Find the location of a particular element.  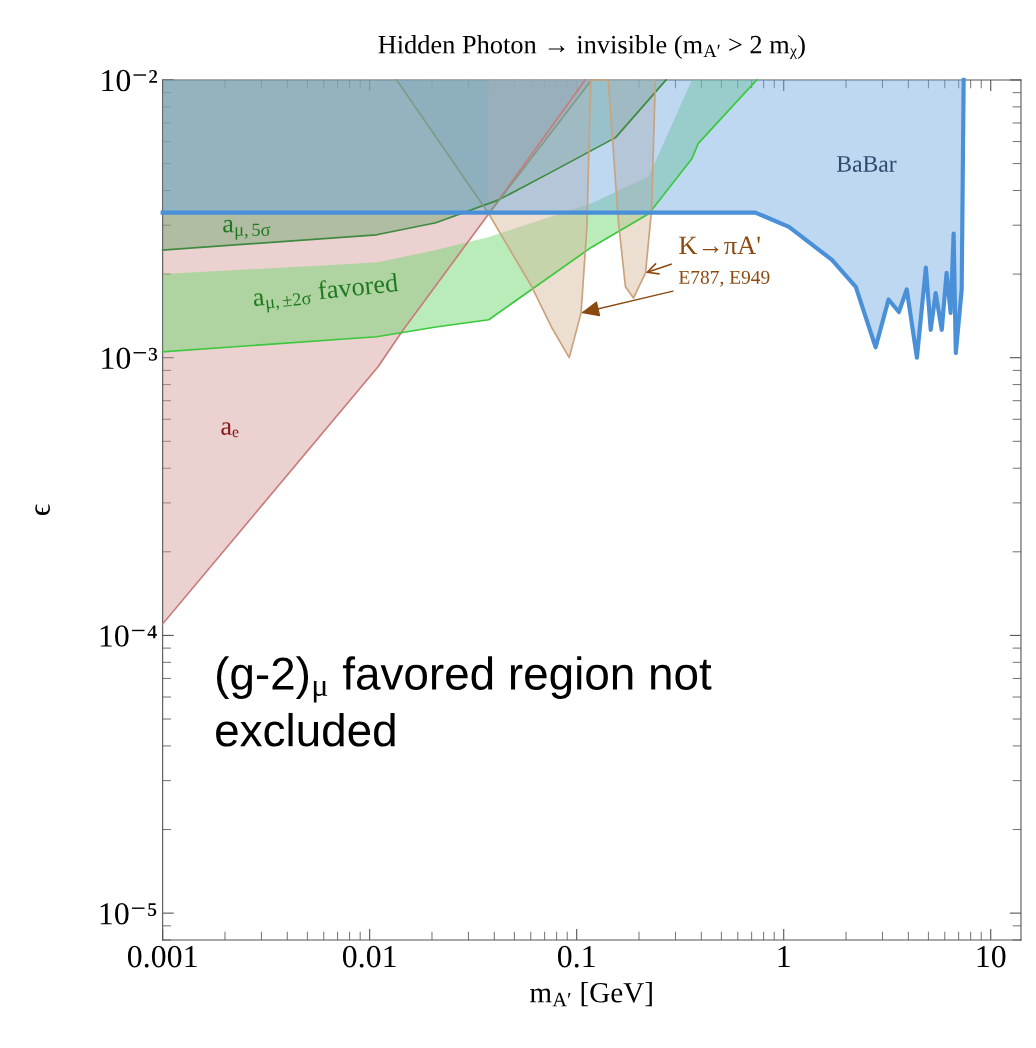

x-tick-label: 0.01 is located at coordinates (369, 956).